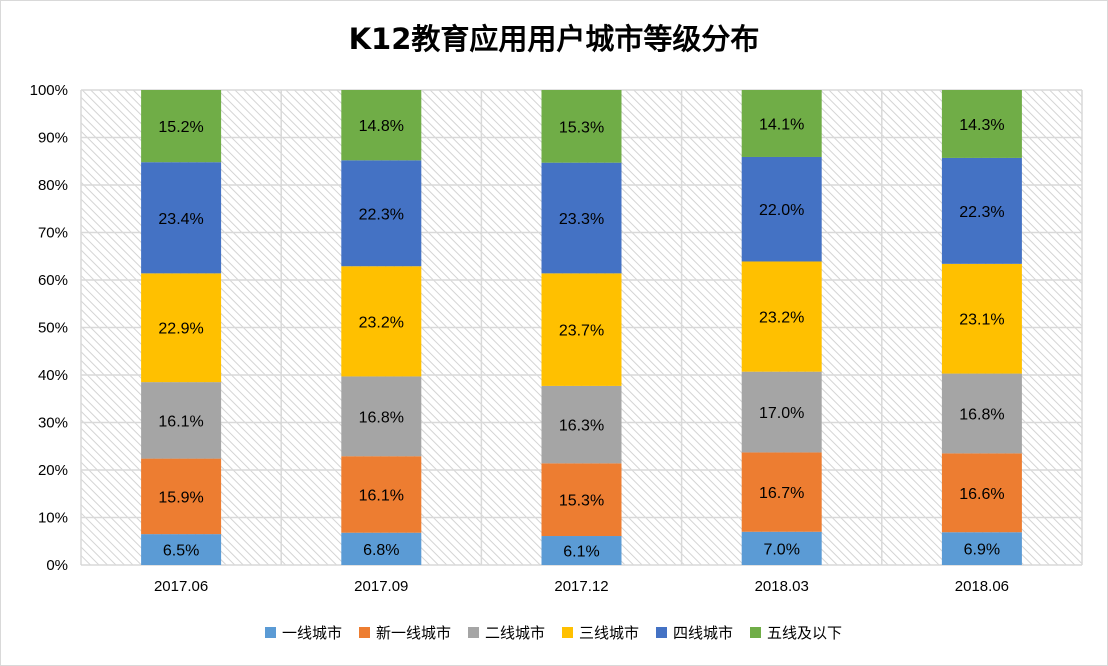  Describe the element at coordinates (57, 565) in the screenshot. I see `y-tick-label: 0%` at that location.